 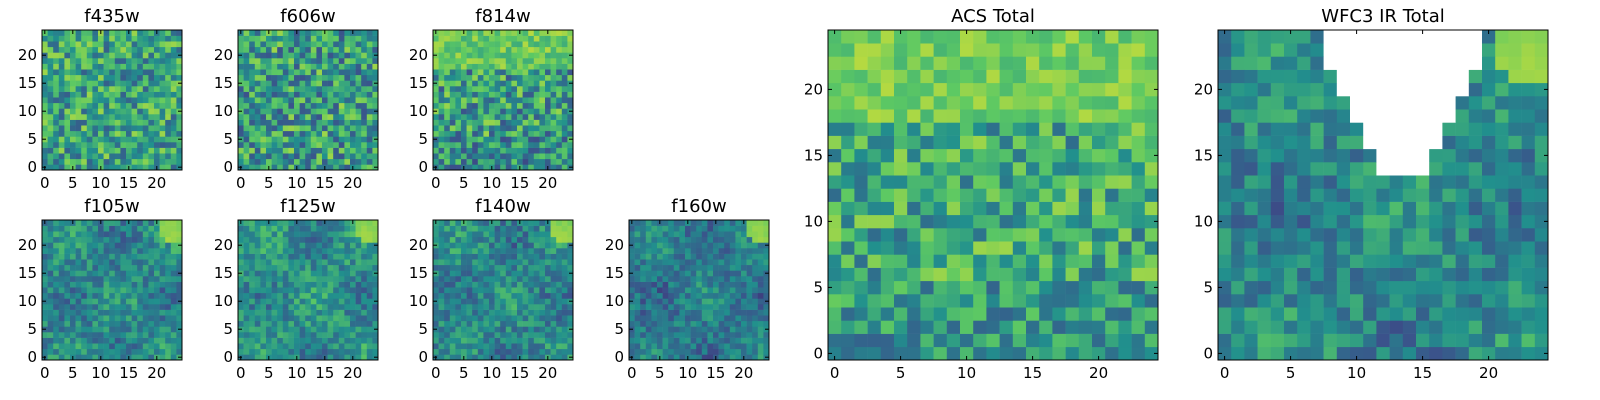 What do you see at coordinates (27, 301) in the screenshot?
I see `y-tick-label: 10` at bounding box center [27, 301].